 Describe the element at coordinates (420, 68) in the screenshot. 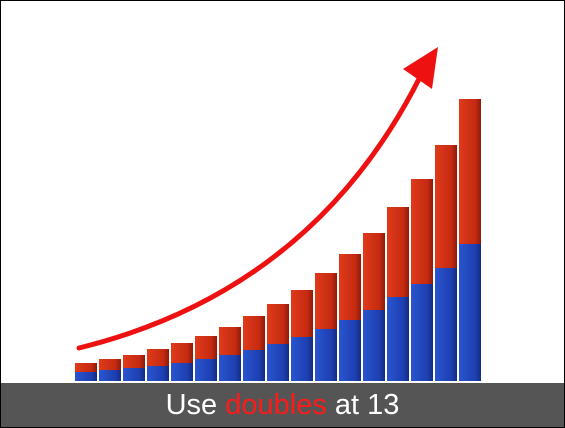

I see `arrow-head` at that location.